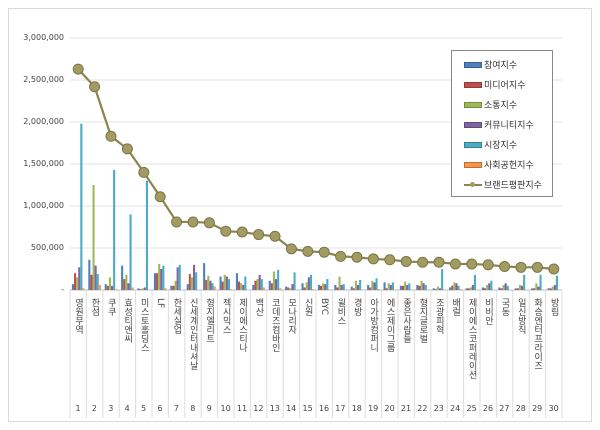 This screenshot has width=600, height=430. What do you see at coordinates (438, 408) in the screenshot?
I see `rank-label: 23` at bounding box center [438, 408].